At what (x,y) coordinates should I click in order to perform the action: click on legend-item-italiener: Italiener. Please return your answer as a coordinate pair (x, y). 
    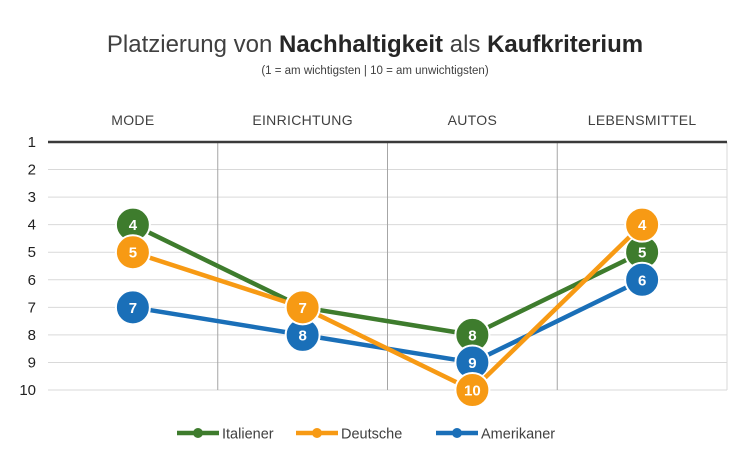
    Looking at the image, I should click on (225, 435).